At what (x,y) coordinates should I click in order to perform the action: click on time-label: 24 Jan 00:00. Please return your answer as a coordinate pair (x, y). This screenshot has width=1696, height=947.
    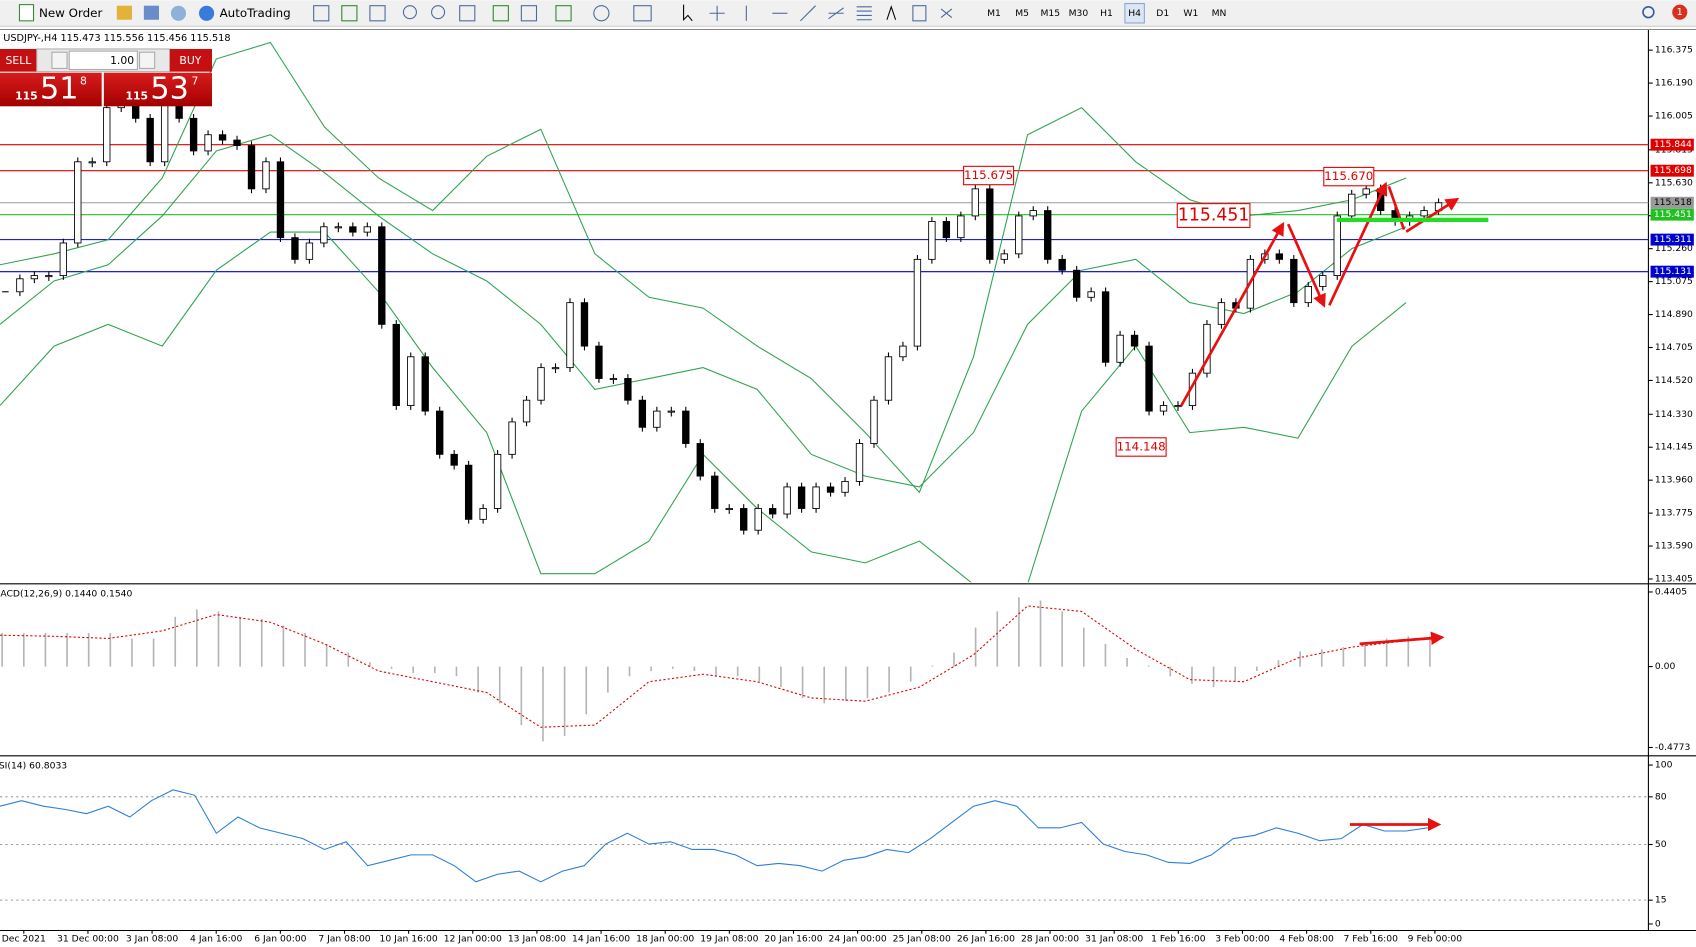
    Looking at the image, I should click on (858, 939).